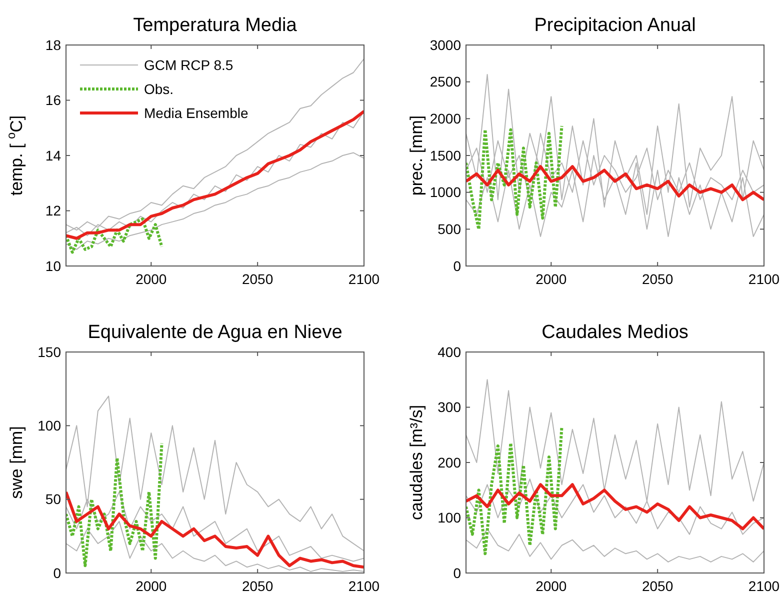 The height and width of the screenshot is (596, 783). Describe the element at coordinates (215, 332) in the screenshot. I see `chart-title: Equivalente de Agua en Nieve` at that location.